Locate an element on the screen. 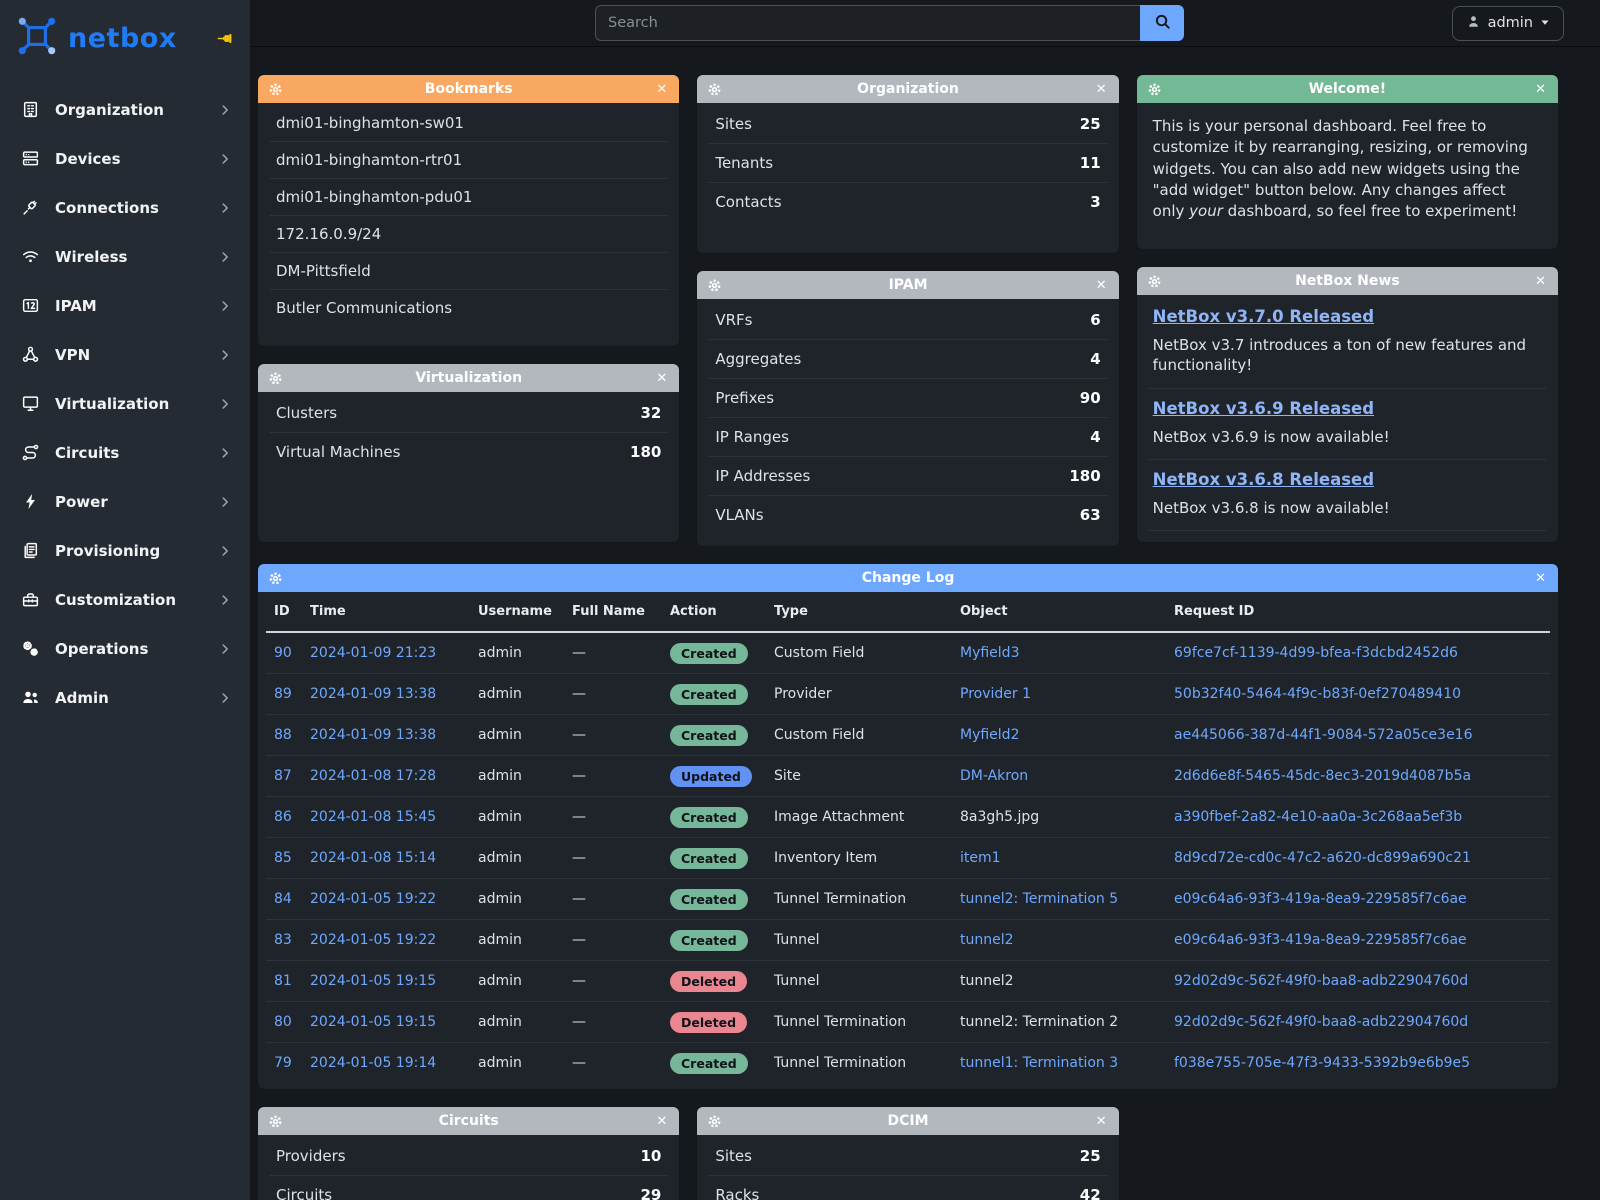 The image size is (1600, 1200). stat-value: 42 is located at coordinates (1090, 1193).